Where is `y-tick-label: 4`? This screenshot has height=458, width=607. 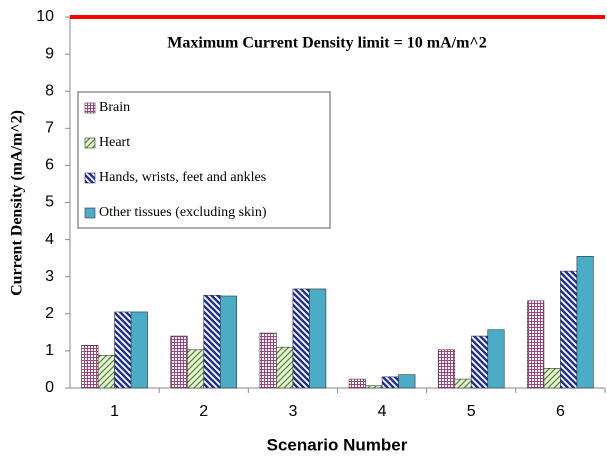
y-tick-label: 4 is located at coordinates (49, 239).